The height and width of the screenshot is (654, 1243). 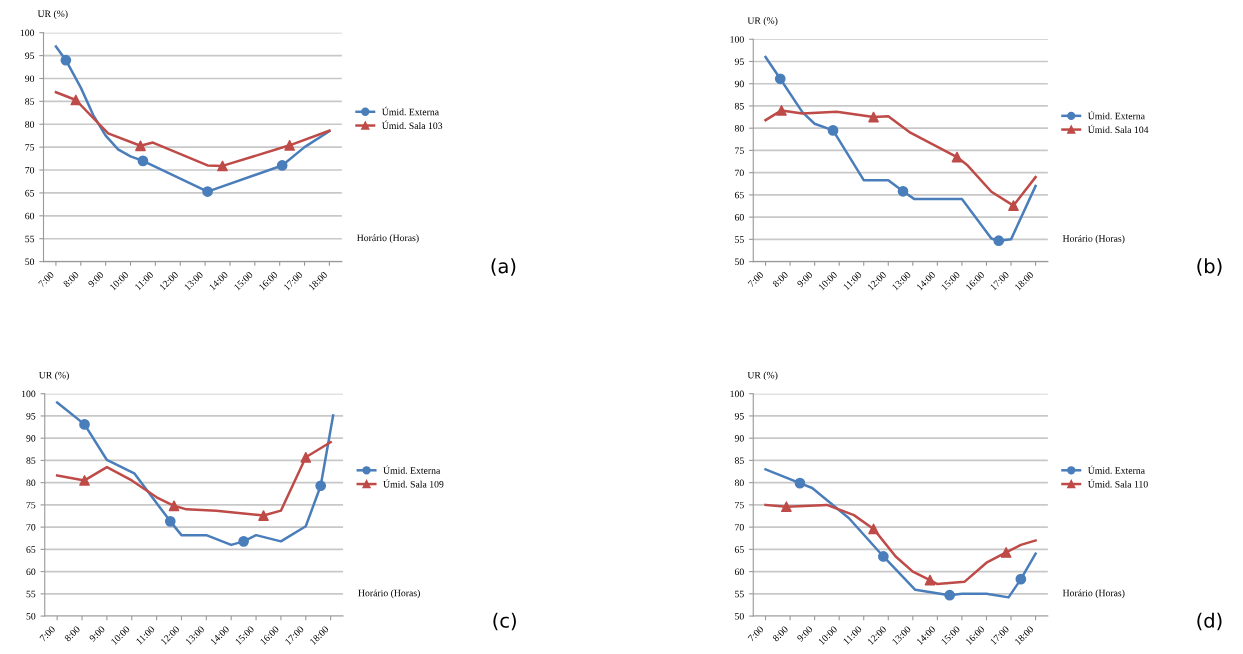 What do you see at coordinates (1209, 621) in the screenshot?
I see `text: (d)` at bounding box center [1209, 621].